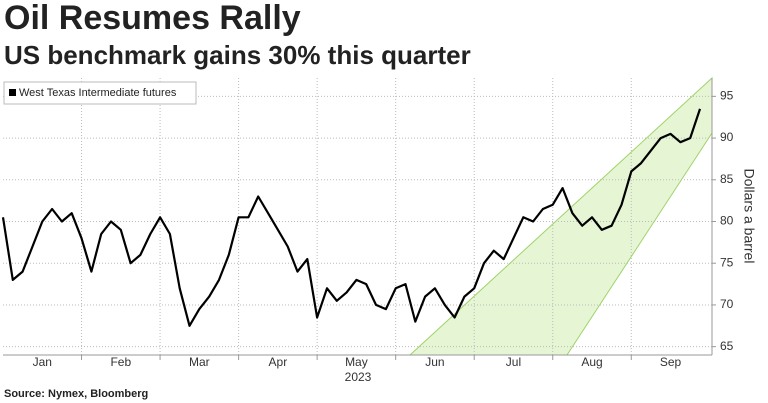 This screenshot has width=768, height=403. Describe the element at coordinates (358, 377) in the screenshot. I see `x-axis-label: 2023` at that location.